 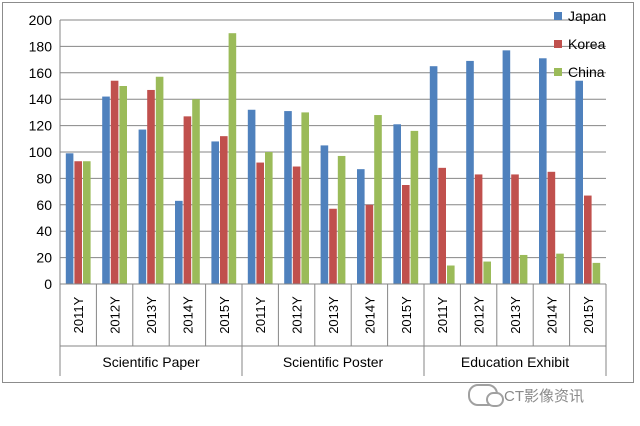 What do you see at coordinates (41, 126) in the screenshot?
I see `y-tick-label: 120` at bounding box center [41, 126].